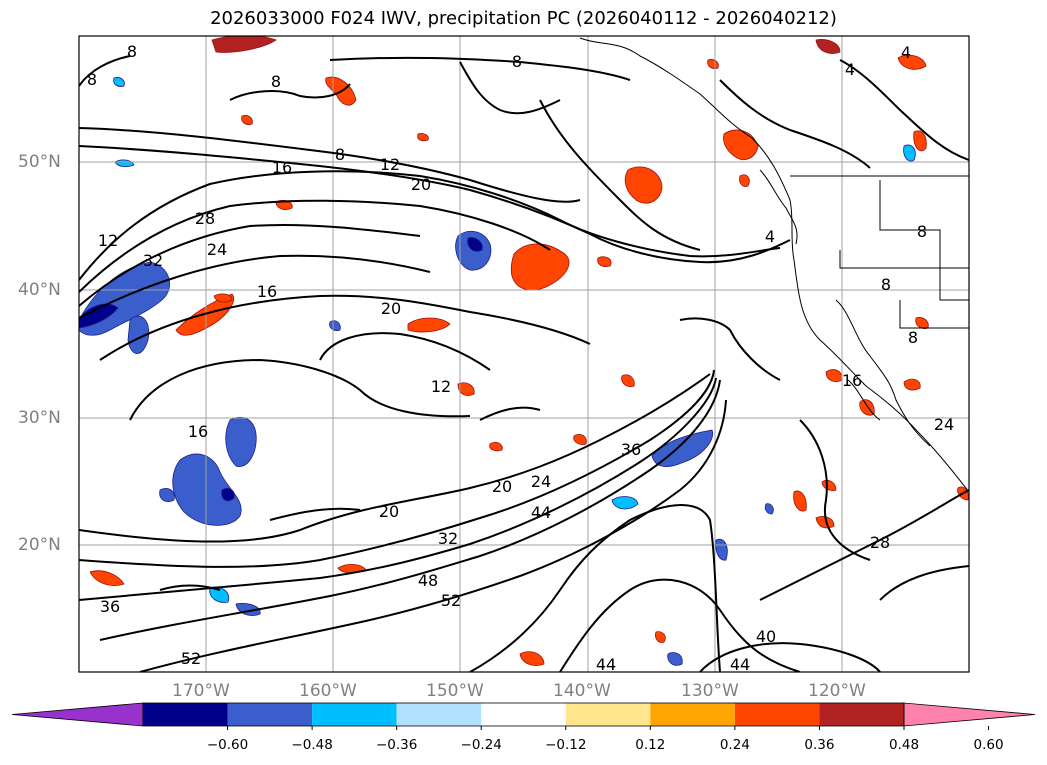  Describe the element at coordinates (837, 691) in the screenshot. I see `lon-label: 120°W` at that location.